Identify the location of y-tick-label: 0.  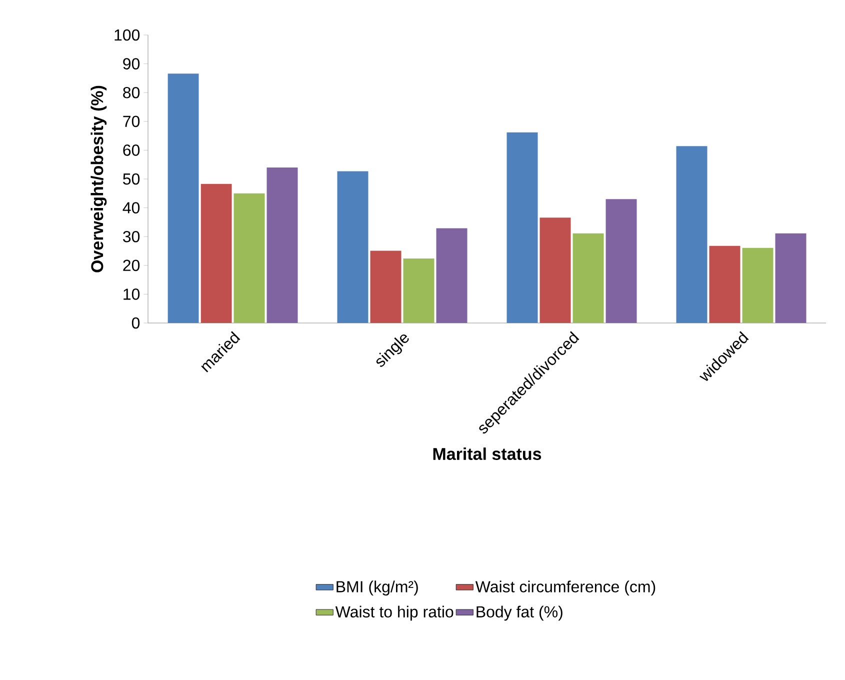
(136, 323).